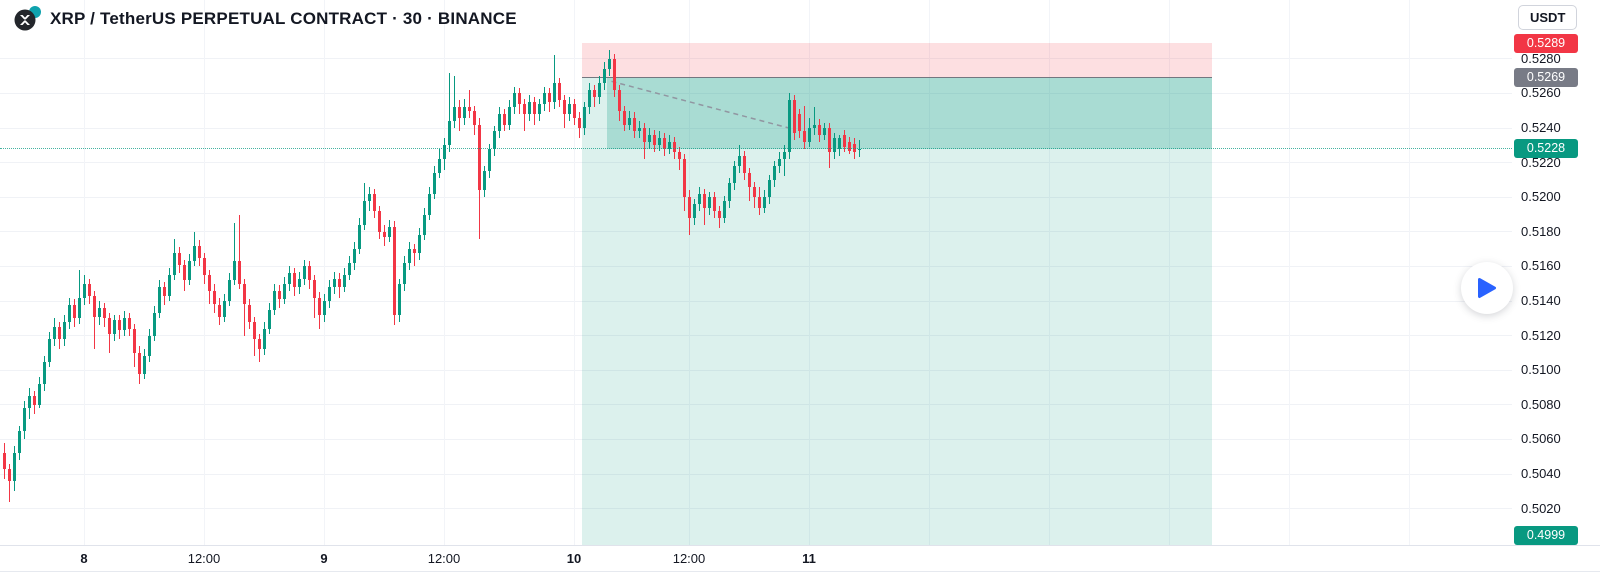 The height and width of the screenshot is (576, 1600). Describe the element at coordinates (84, 558) in the screenshot. I see `time-tick-label: 8` at that location.